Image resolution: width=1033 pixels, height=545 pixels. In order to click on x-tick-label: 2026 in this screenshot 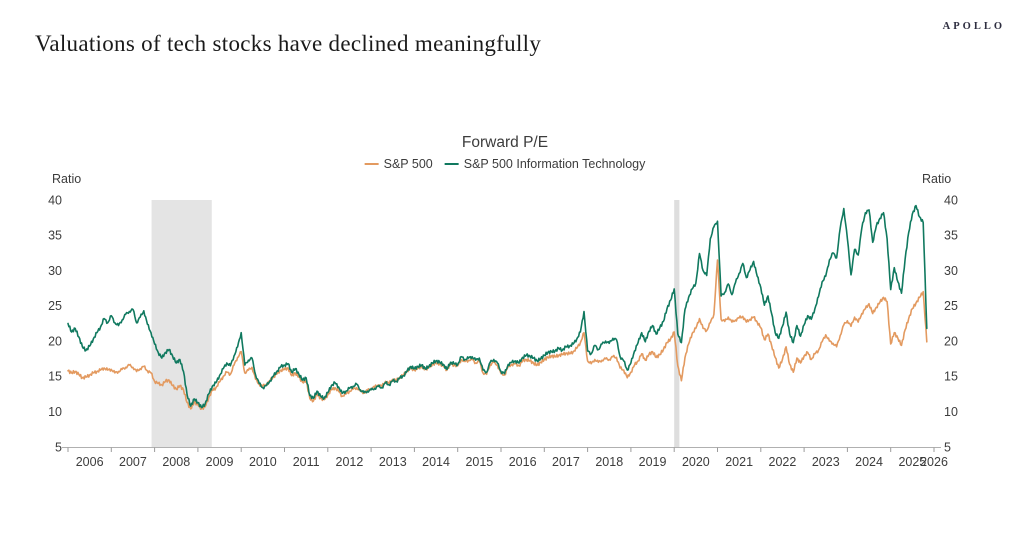, I will do `click(934, 462)`.